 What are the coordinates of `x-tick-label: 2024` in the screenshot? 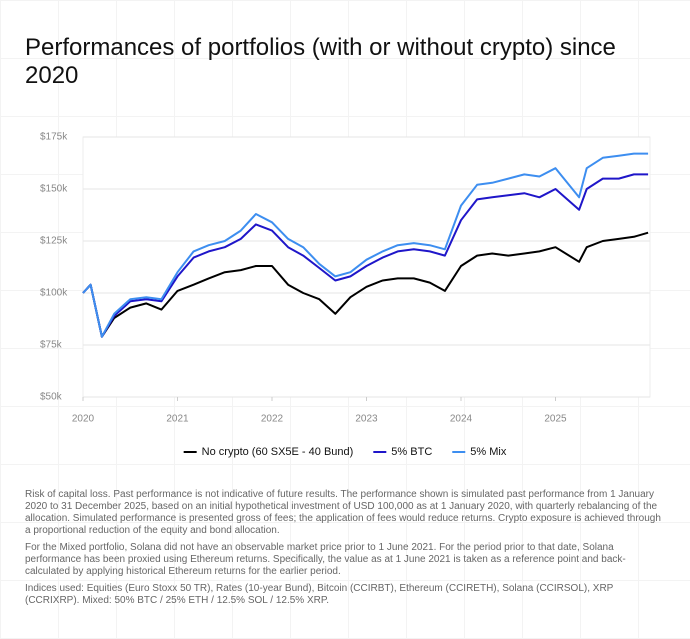 It's located at (461, 419).